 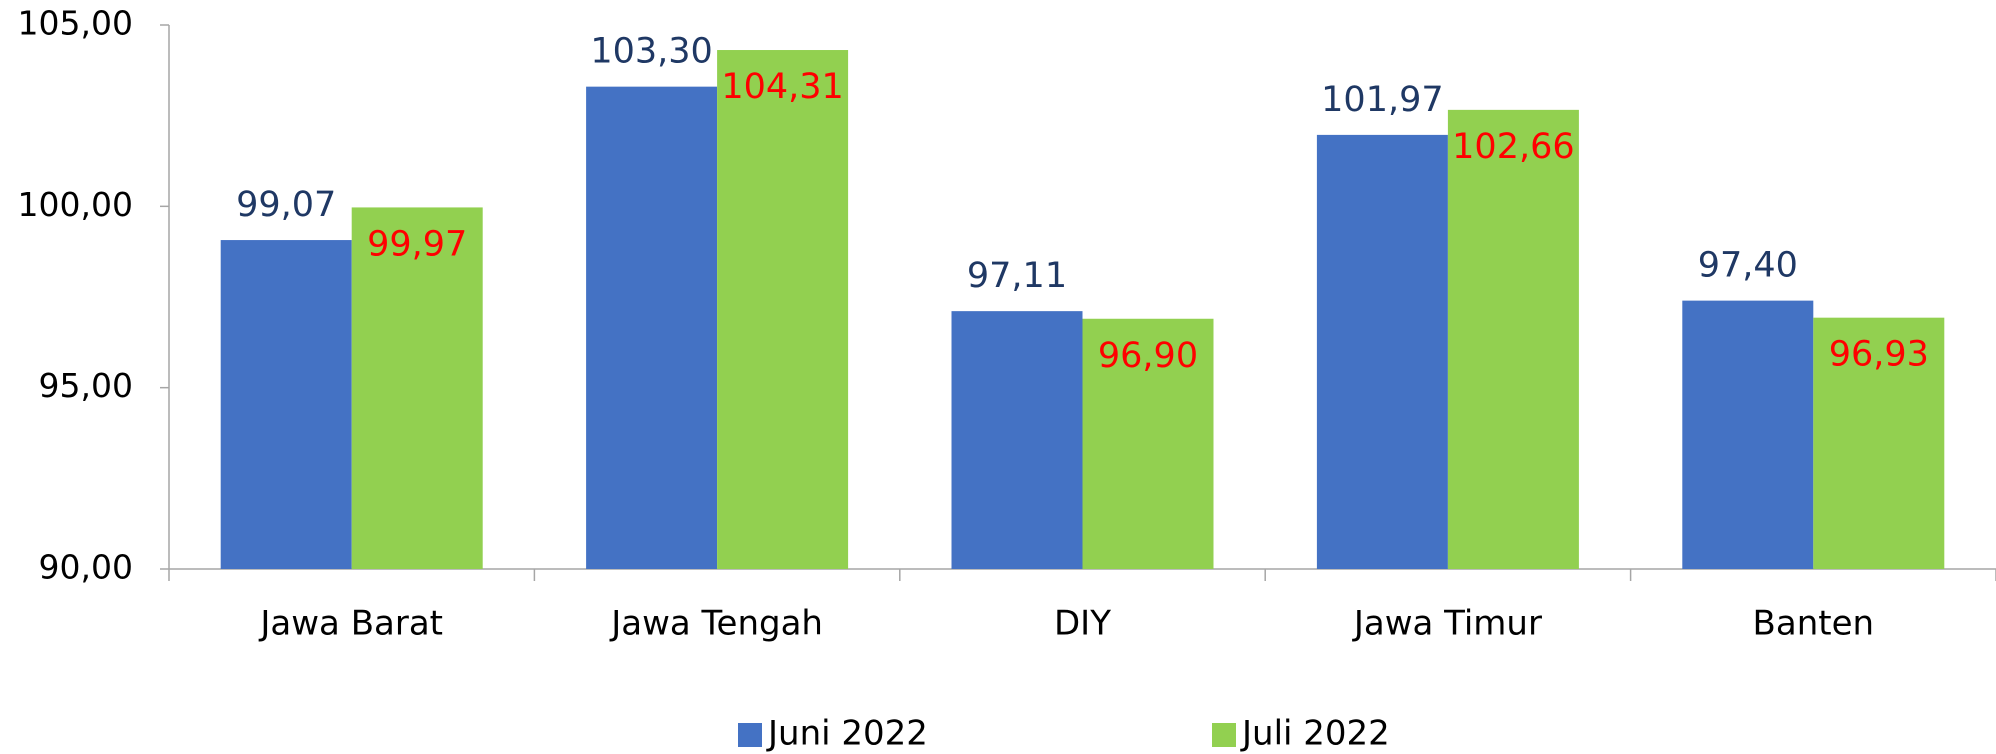 What do you see at coordinates (1315, 734) in the screenshot?
I see `legend-label: Juli 2022` at bounding box center [1315, 734].